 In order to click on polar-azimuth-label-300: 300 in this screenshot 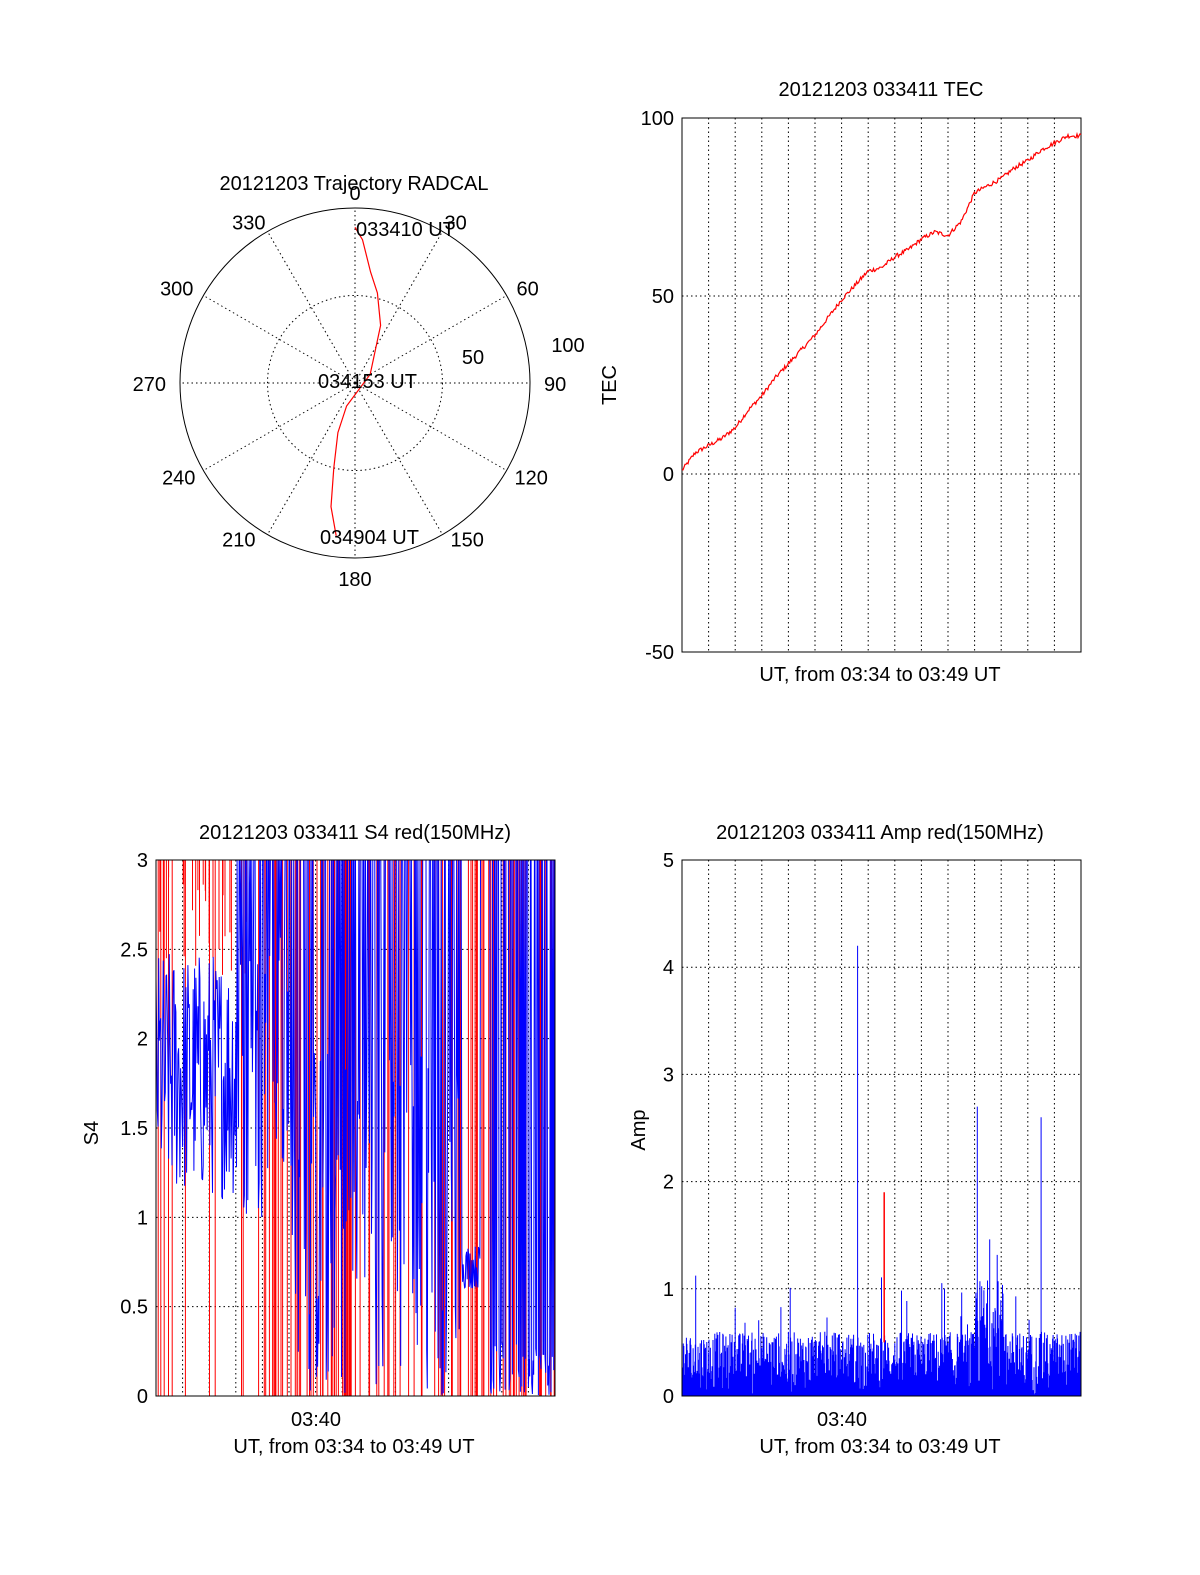, I will do `click(176, 290)`.